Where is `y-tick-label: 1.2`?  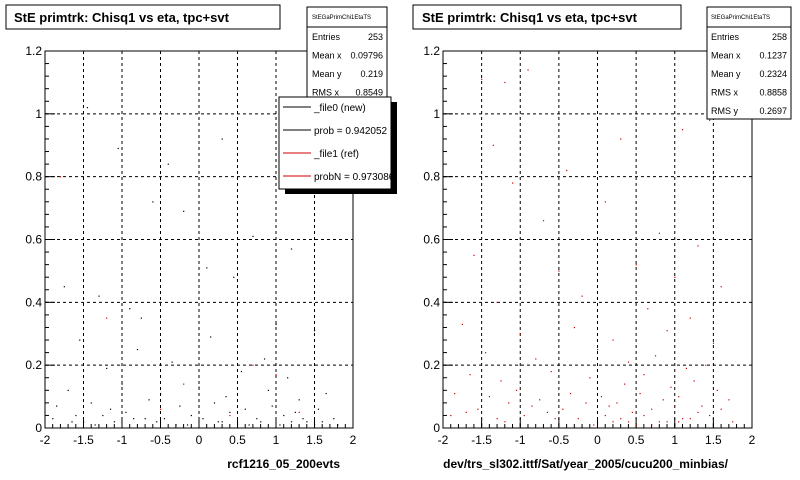 y-tick-label: 1.2 is located at coordinates (431, 51).